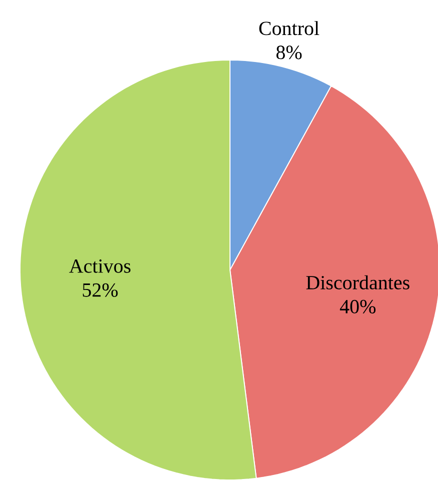  Describe the element at coordinates (289, 53) in the screenshot. I see `data-label: 8%` at that location.